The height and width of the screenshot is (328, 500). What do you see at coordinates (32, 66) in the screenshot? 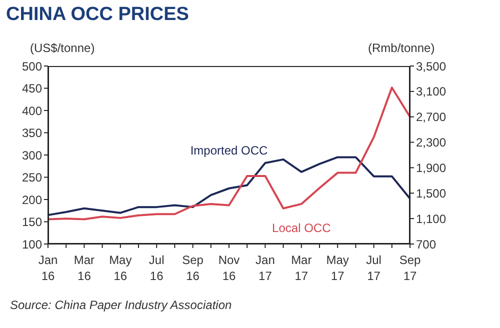
I see `y-tick-label: 500` at bounding box center [32, 66].